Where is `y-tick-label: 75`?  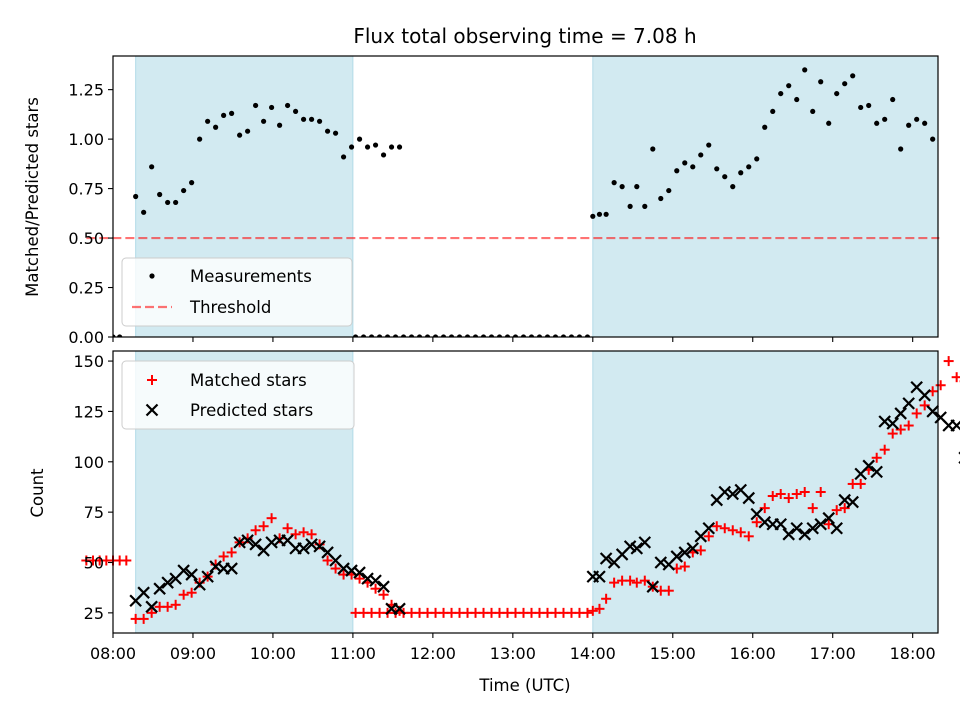
y-tick-label: 75 is located at coordinates (94, 512).